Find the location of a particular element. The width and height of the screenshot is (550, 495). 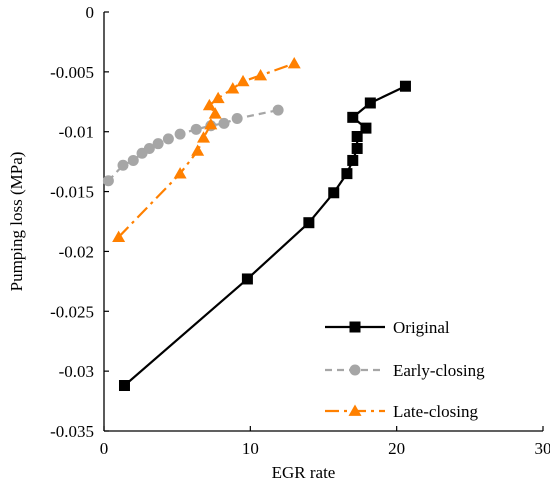

legend-item-original: Original is located at coordinates (387, 327).